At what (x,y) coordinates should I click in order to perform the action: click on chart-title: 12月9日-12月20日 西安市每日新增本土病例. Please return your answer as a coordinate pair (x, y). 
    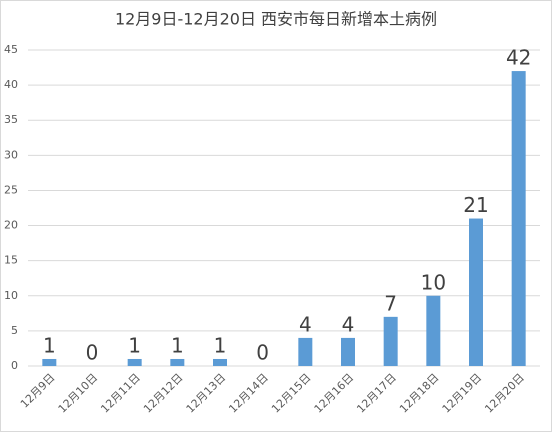
    Looking at the image, I should click on (276, 19).